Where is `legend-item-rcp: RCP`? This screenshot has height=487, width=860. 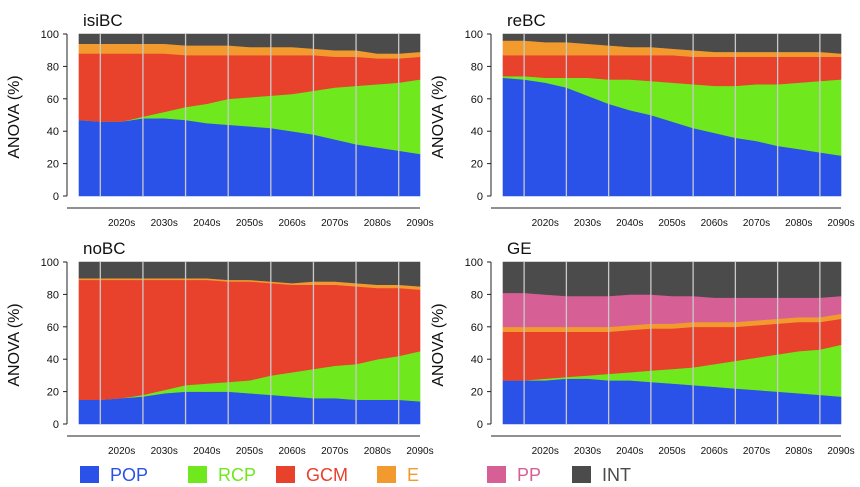 legend-item-rcp: RCP is located at coordinates (222, 475).